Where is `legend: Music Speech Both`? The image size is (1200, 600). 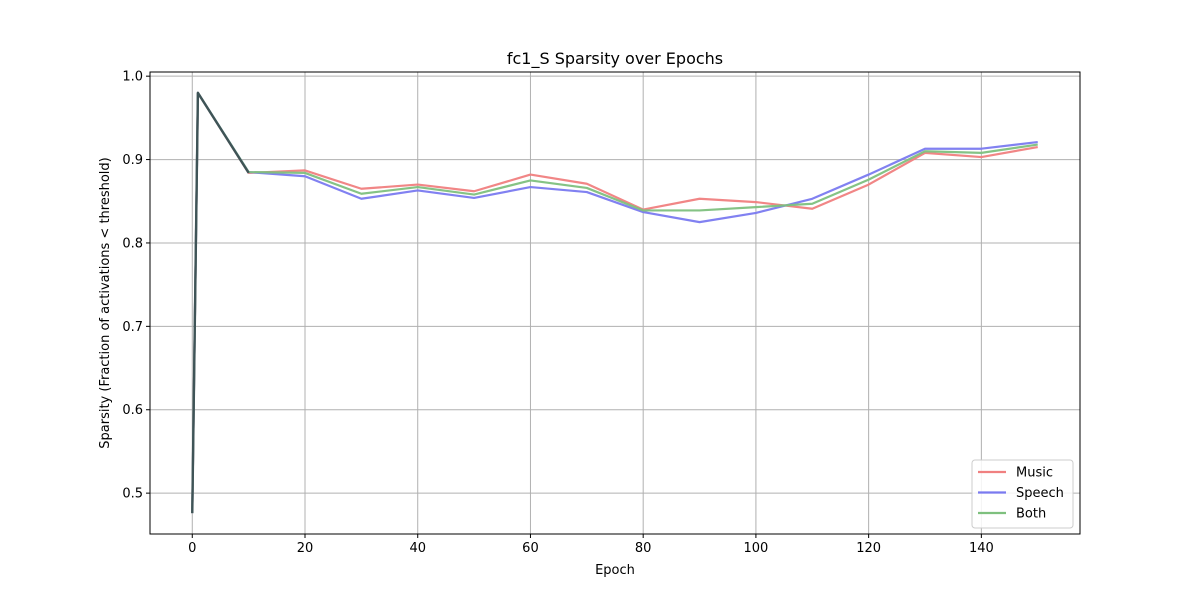
legend: Music Speech Both is located at coordinates (1022, 494).